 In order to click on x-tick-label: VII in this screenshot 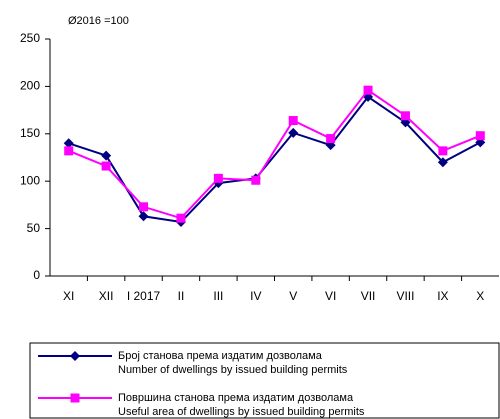, I will do `click(368, 296)`.